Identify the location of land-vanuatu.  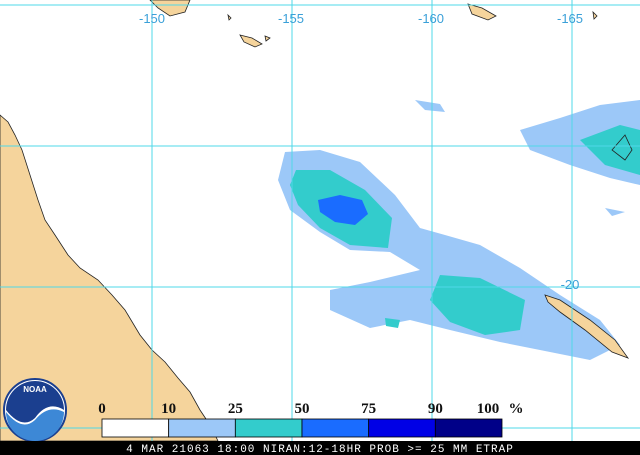
(622, 147).